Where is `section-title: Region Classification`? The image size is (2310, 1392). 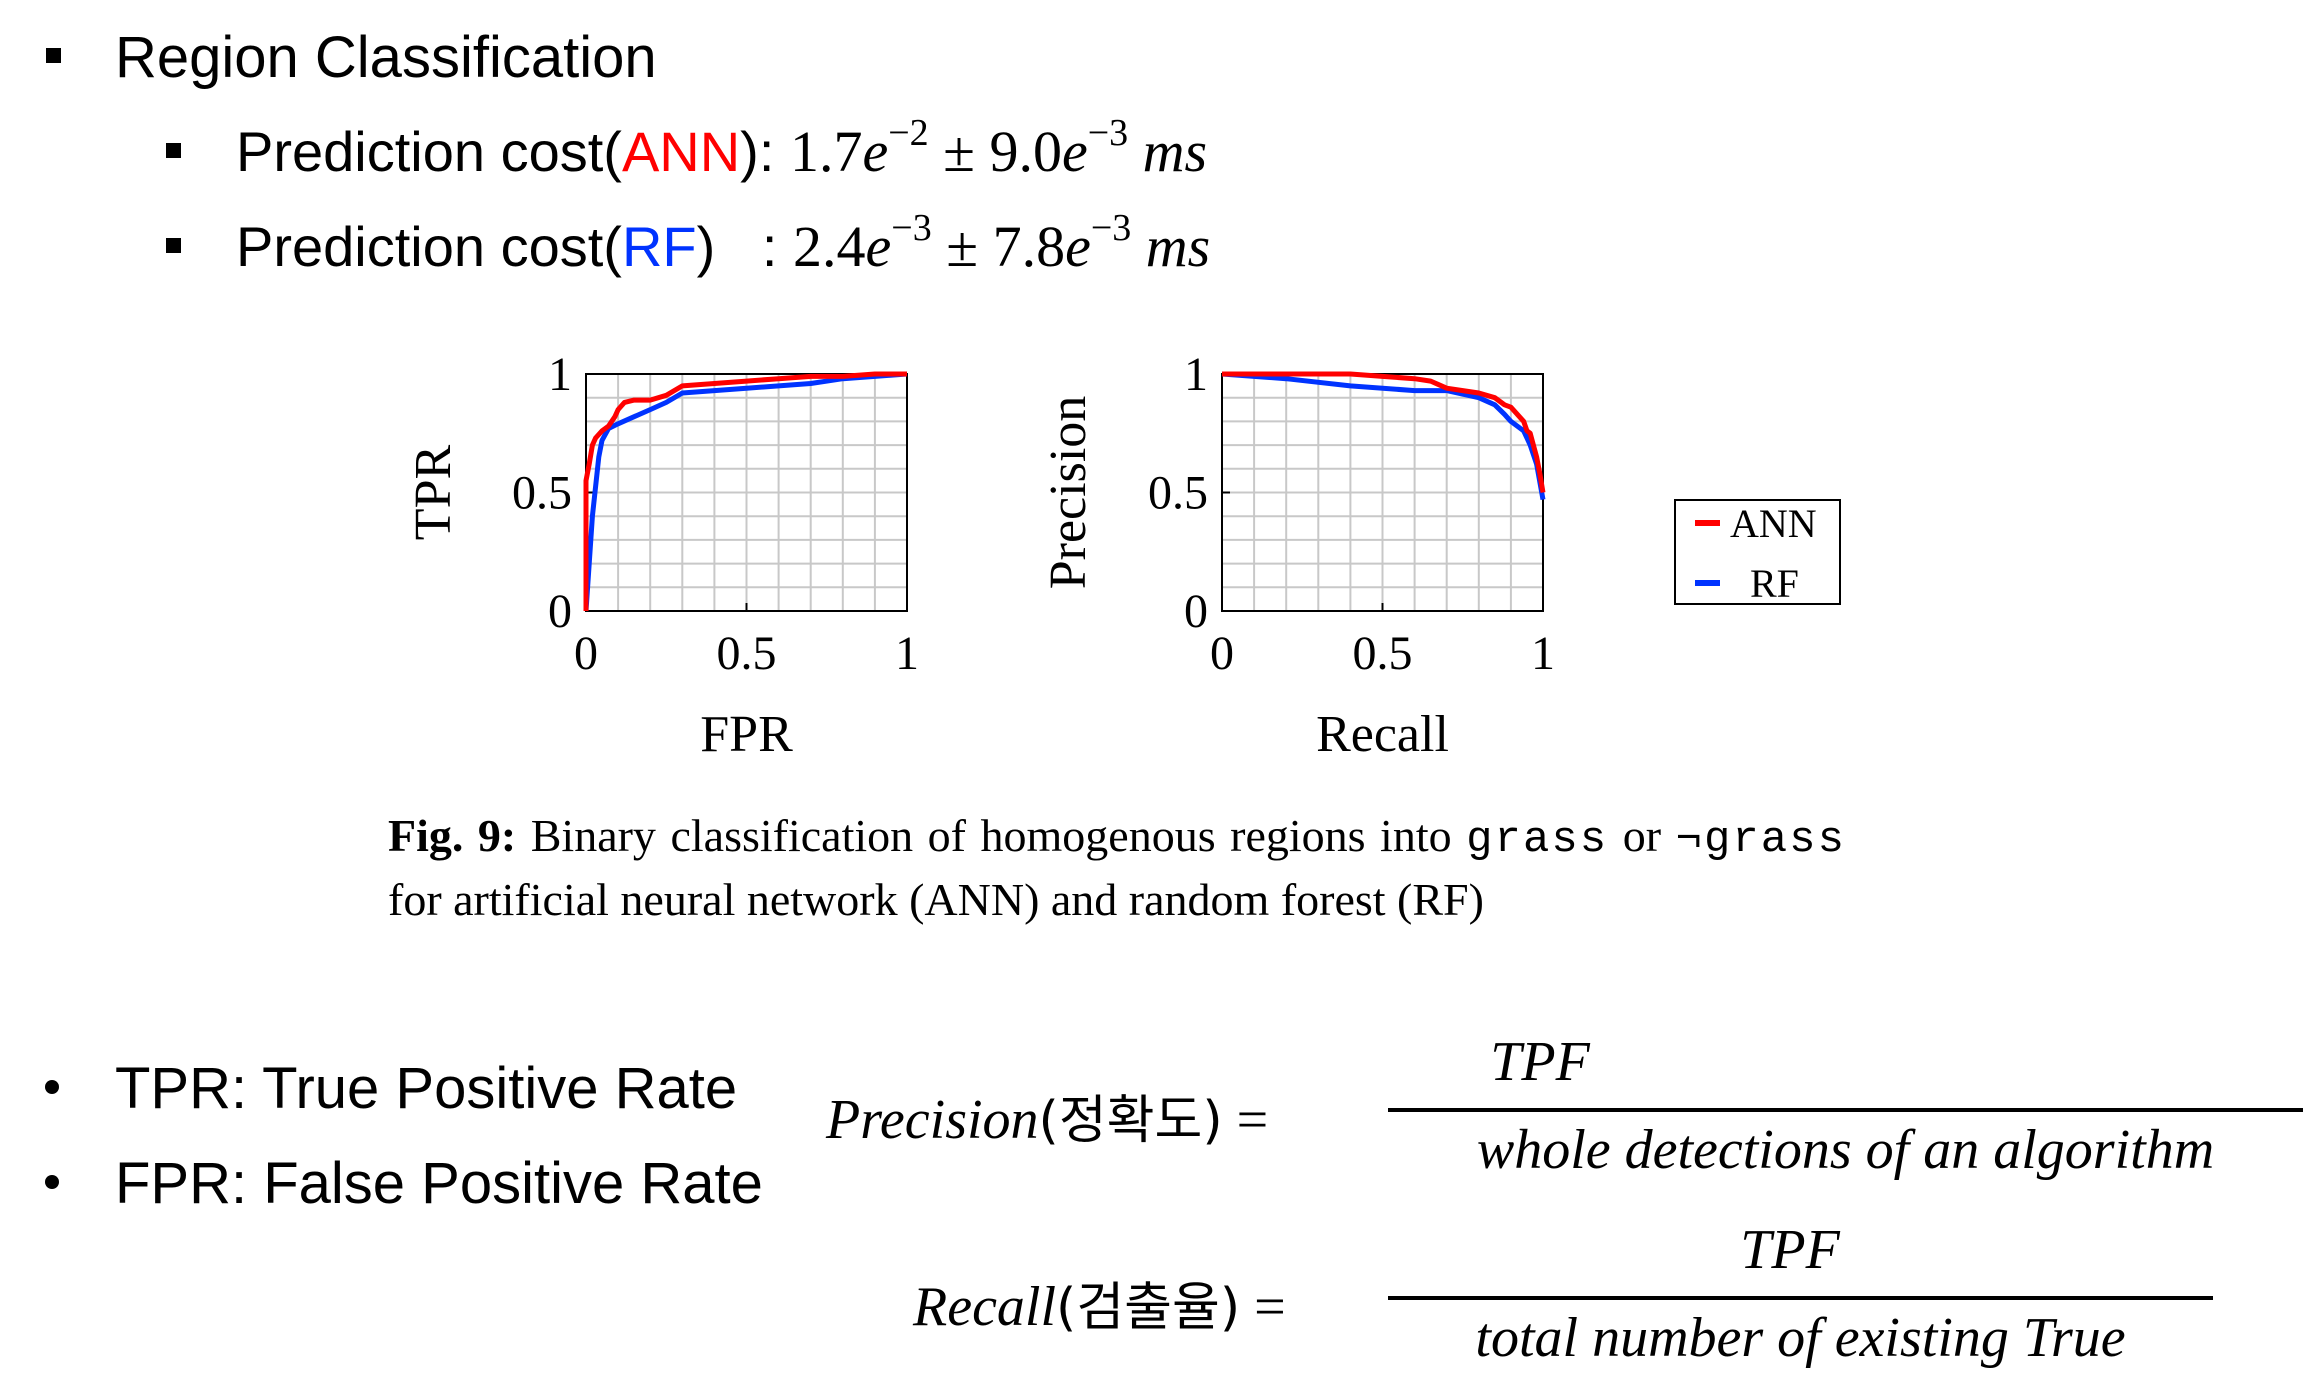
section-title: Region Classification is located at coordinates (386, 57).